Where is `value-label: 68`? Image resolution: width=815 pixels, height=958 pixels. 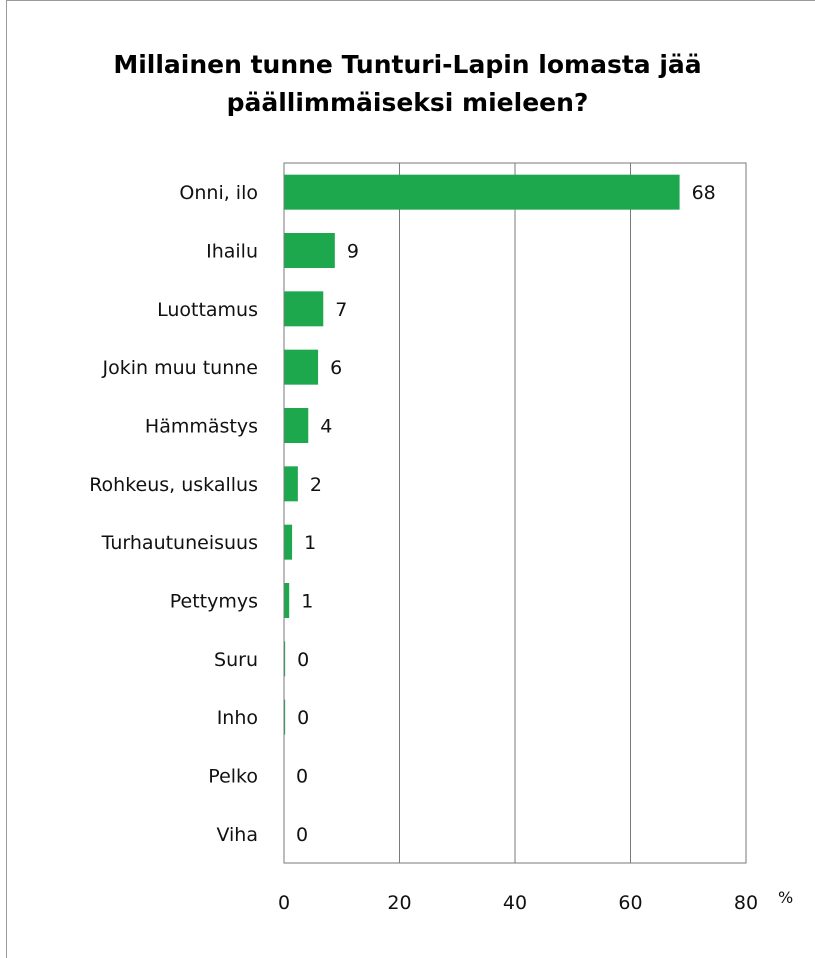
value-label: 68 is located at coordinates (704, 193).